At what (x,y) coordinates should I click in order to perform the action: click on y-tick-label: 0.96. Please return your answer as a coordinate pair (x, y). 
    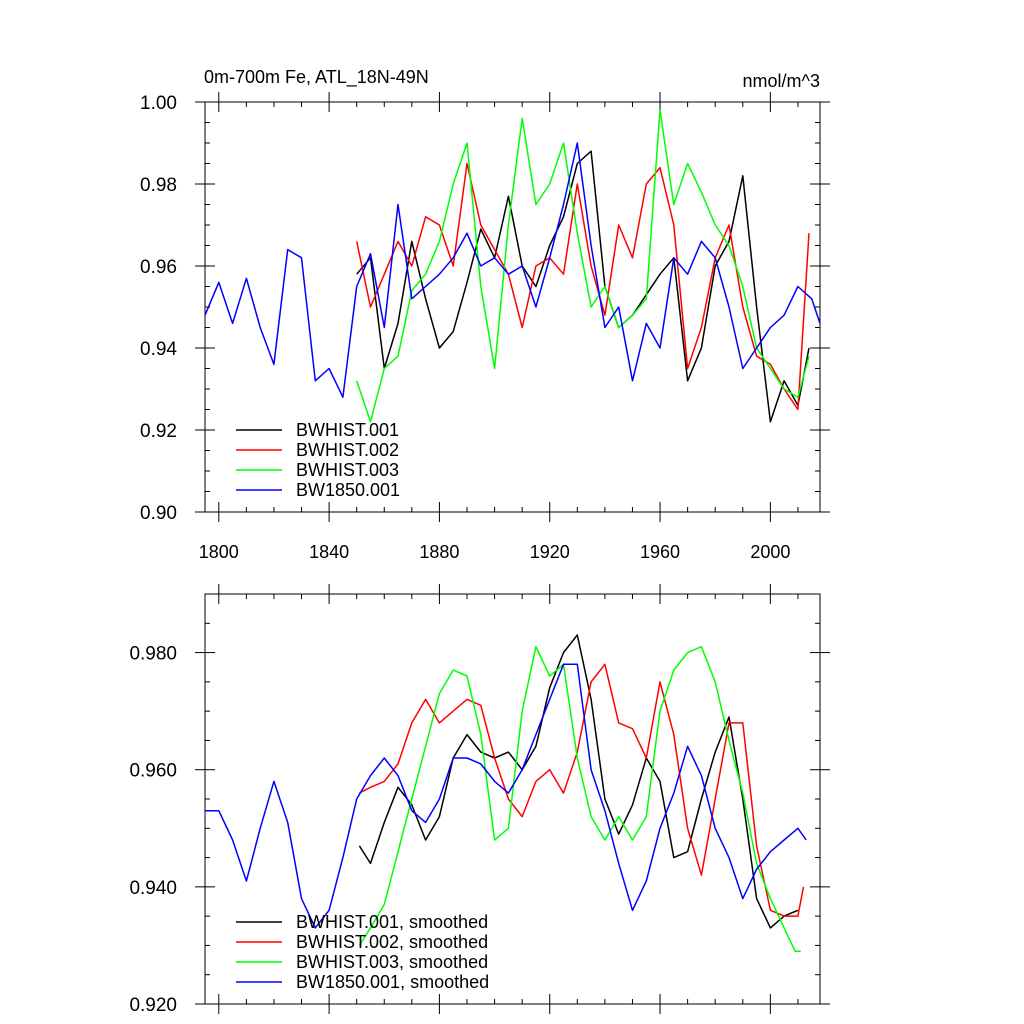
    Looking at the image, I should click on (158, 267).